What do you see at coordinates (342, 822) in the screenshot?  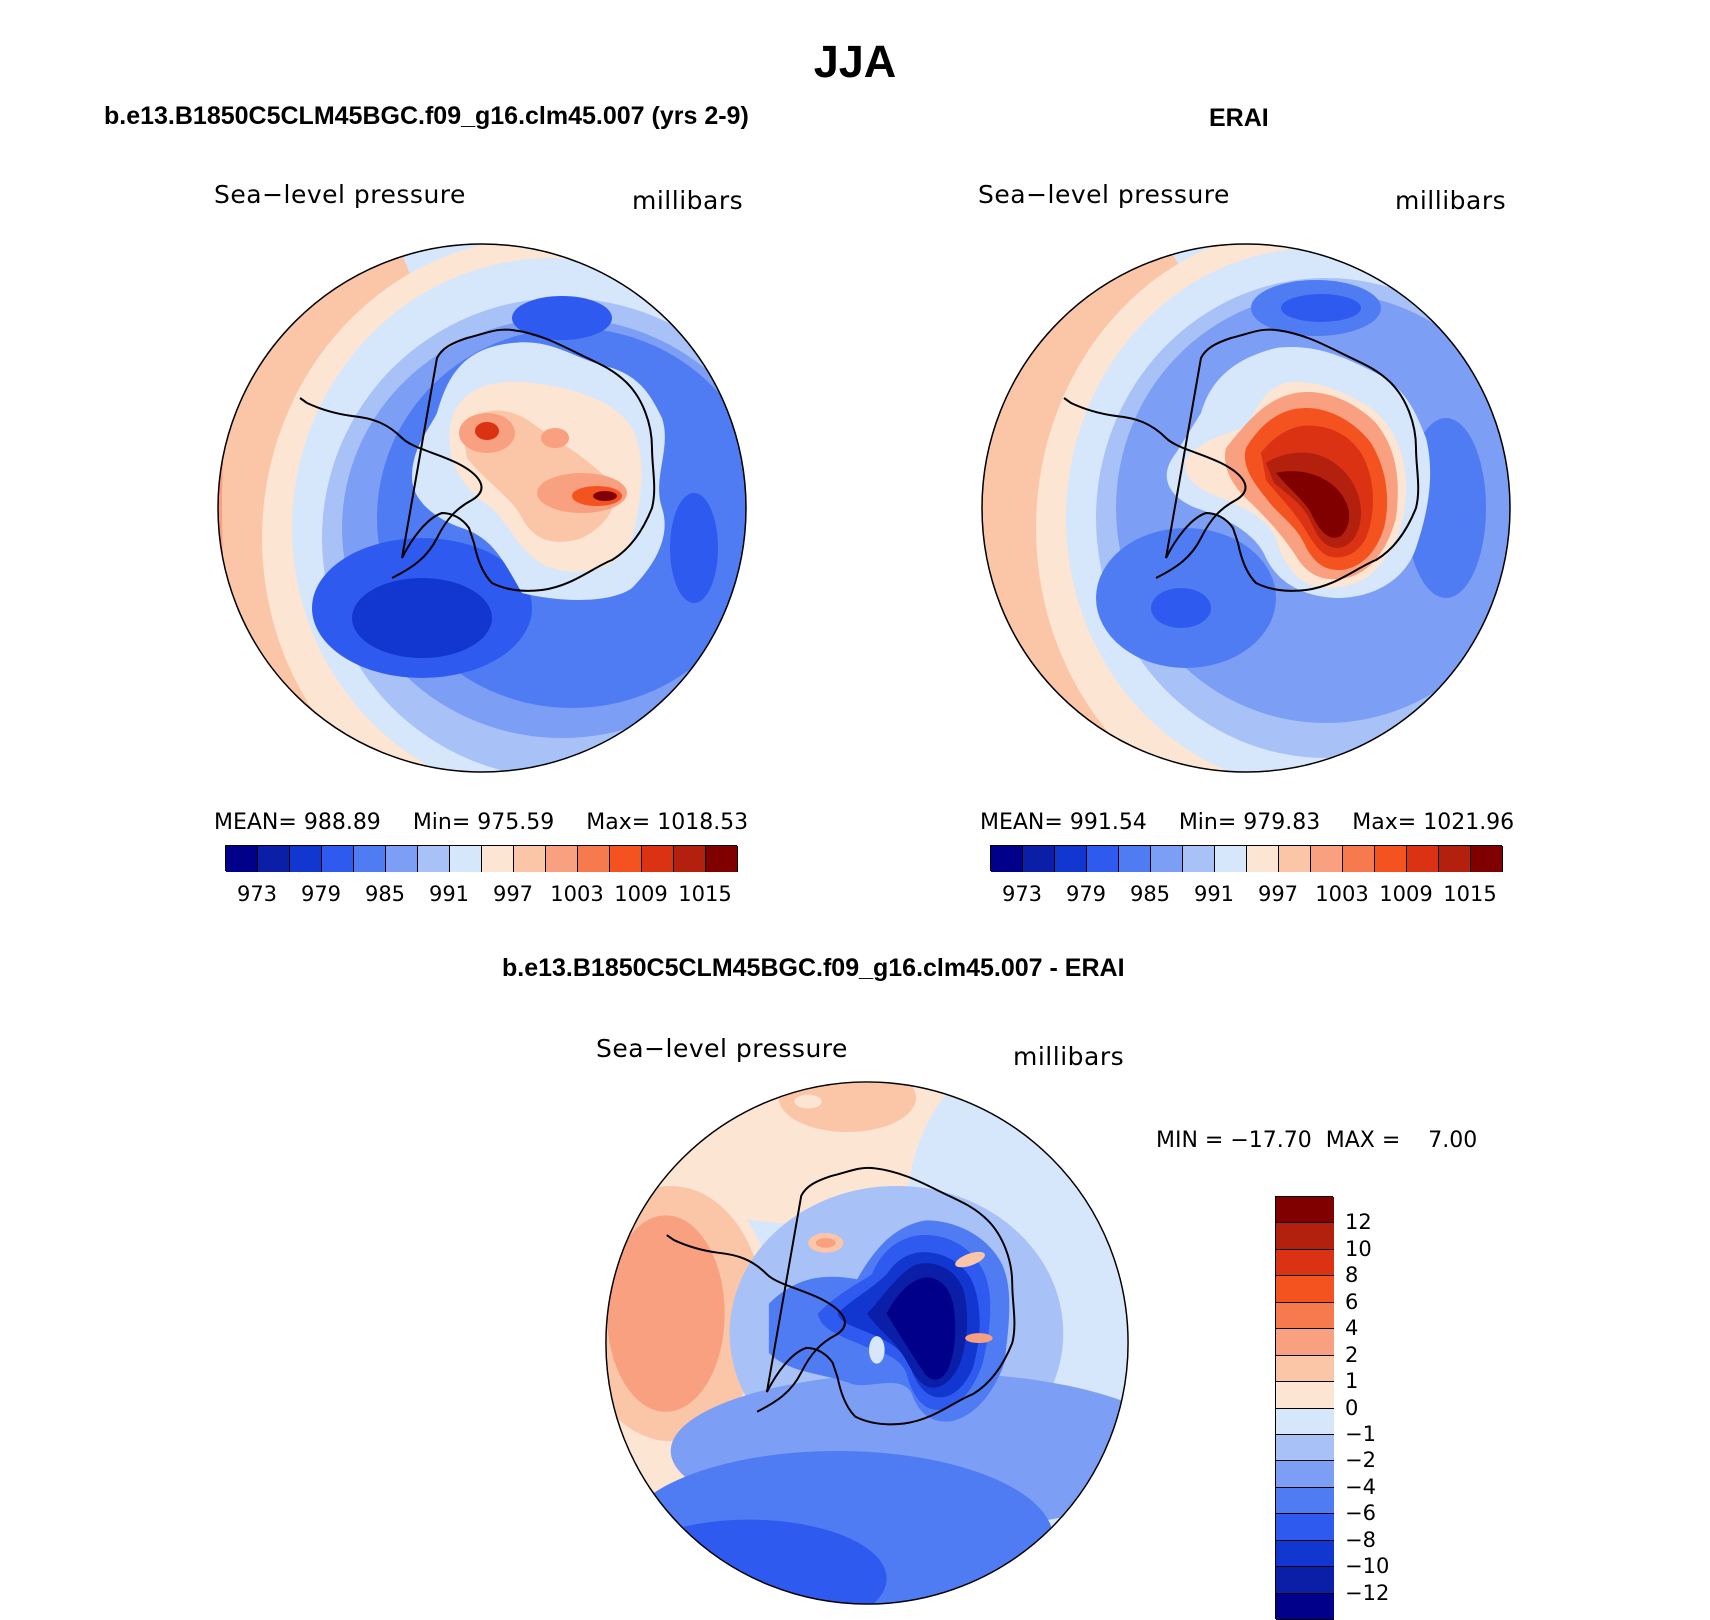 I see `panel-1-mean: 988.89` at bounding box center [342, 822].